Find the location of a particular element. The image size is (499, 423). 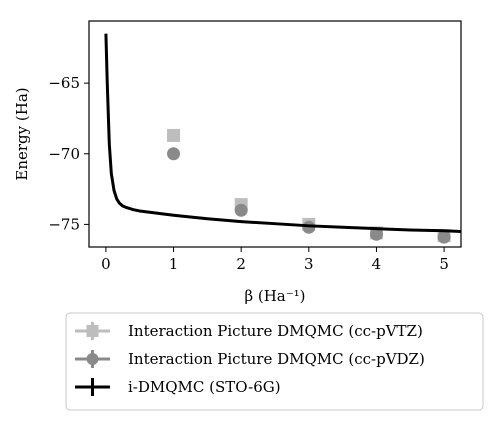

legend-label: Interaction Picture DMQMC (cc-pVTZ) is located at coordinates (275, 331).